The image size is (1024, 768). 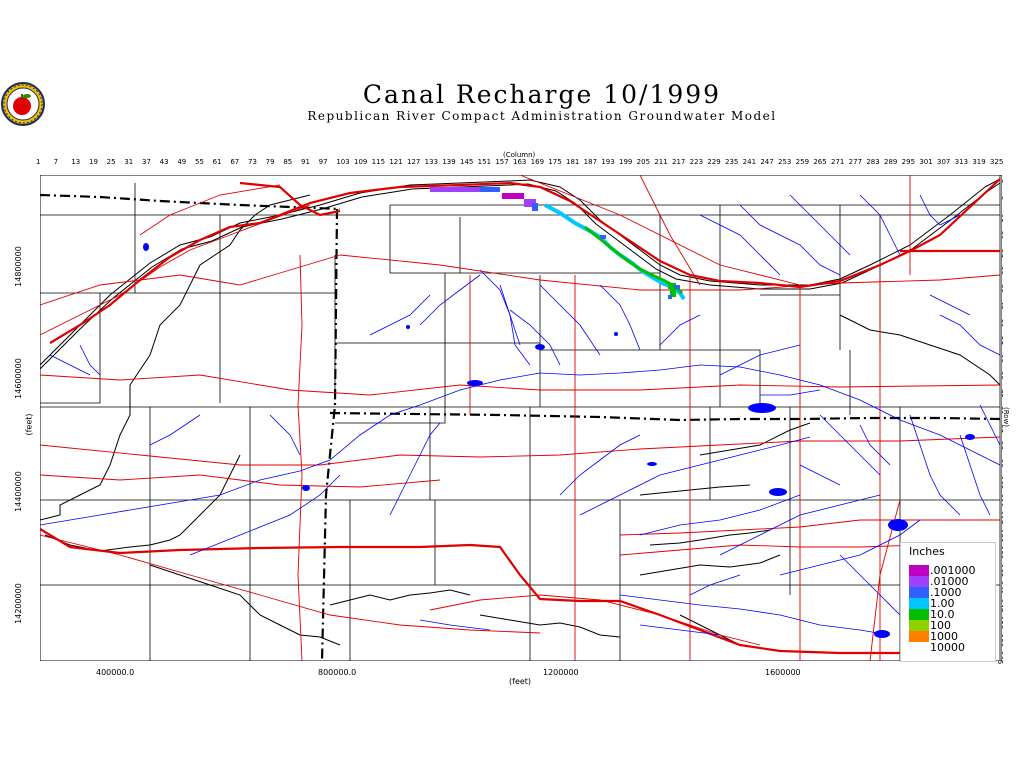 What do you see at coordinates (626, 162) in the screenshot?
I see `column-tick-label: 199` at bounding box center [626, 162].